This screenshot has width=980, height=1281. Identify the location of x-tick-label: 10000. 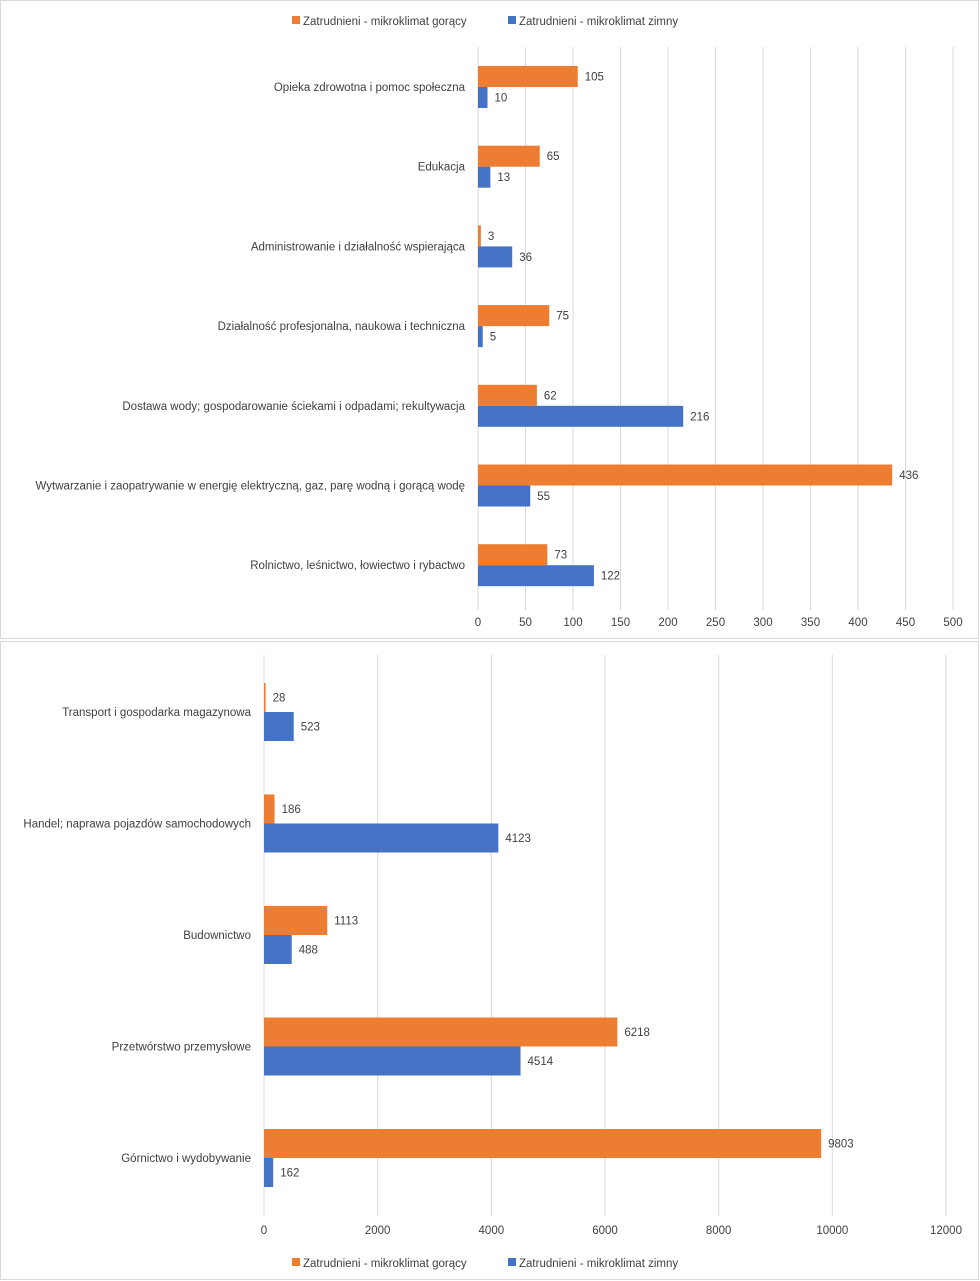
(832, 1231).